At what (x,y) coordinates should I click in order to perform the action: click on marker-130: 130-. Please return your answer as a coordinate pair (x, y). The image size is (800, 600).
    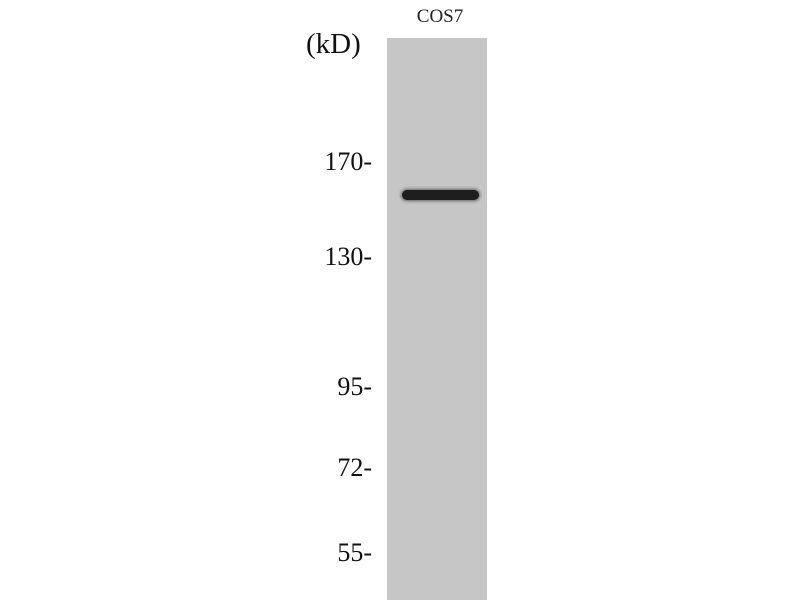
    Looking at the image, I should click on (348, 256).